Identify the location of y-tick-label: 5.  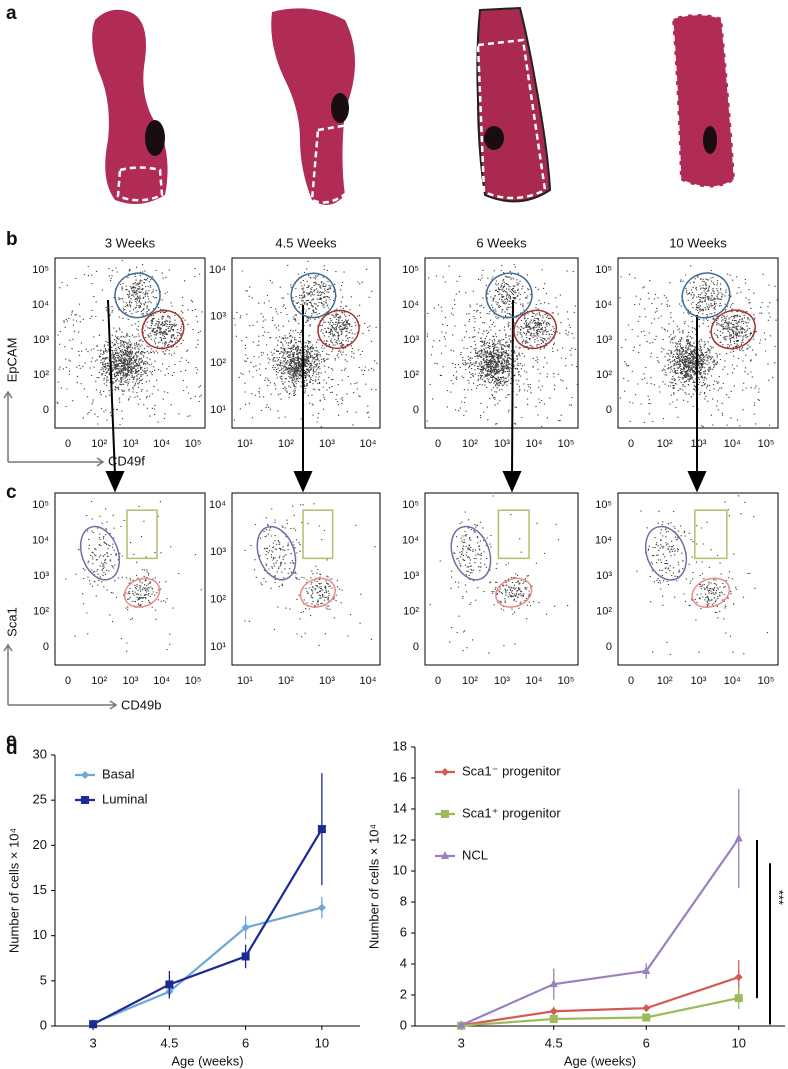
(43, 979).